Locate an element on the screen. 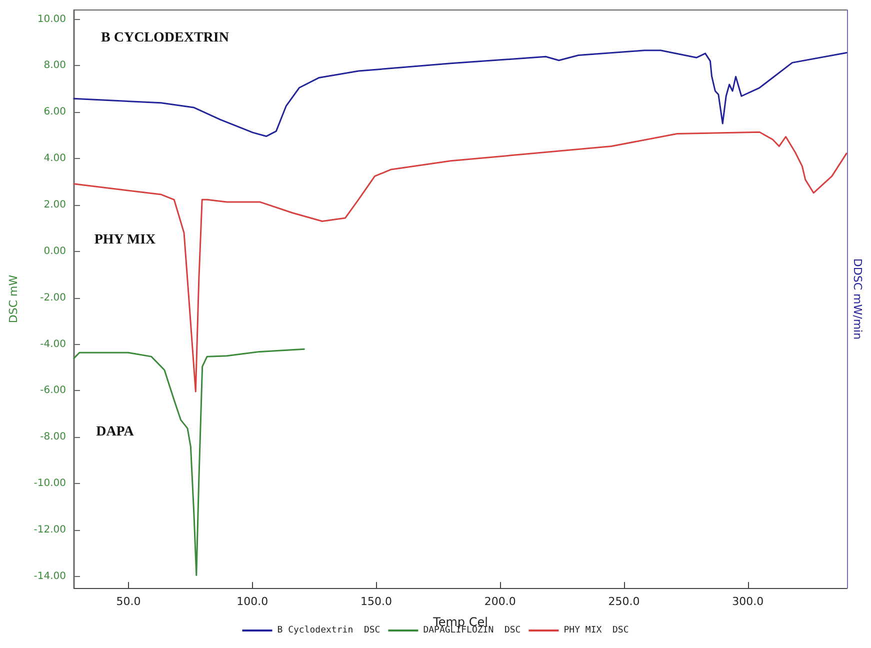 This screenshot has width=871, height=648. y-tick-label: 6.00 is located at coordinates (55, 112).